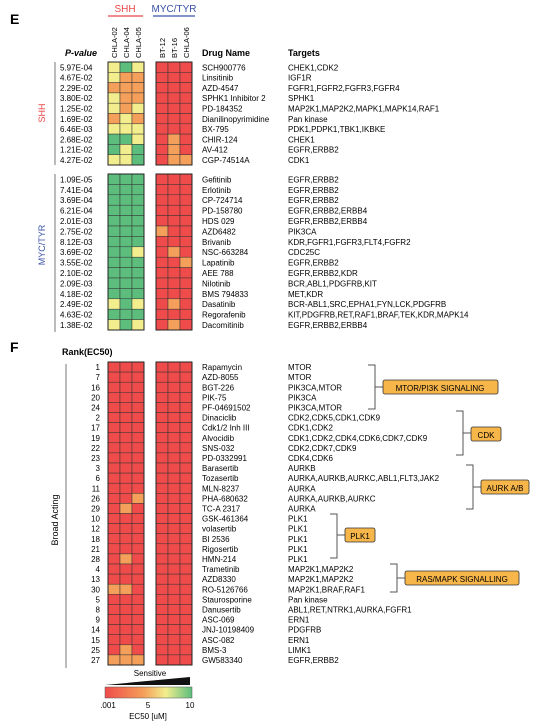 The image size is (554, 728). What do you see at coordinates (95, 660) in the screenshot?
I see `rank-value: 27` at bounding box center [95, 660].